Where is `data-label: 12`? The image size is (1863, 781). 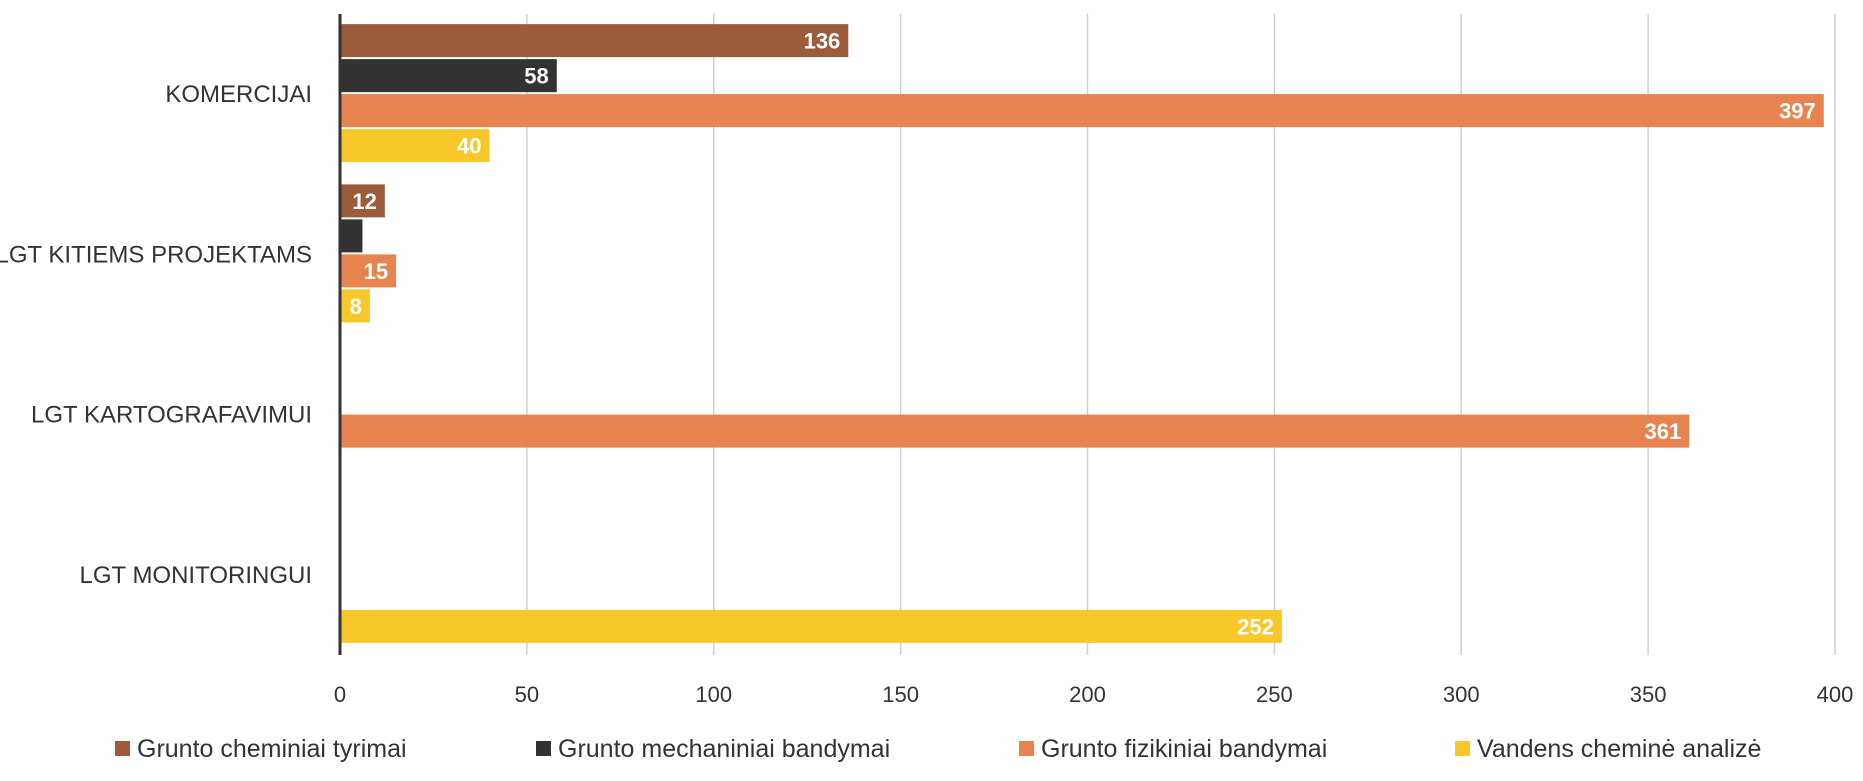 data-label: 12 is located at coordinates (364, 201).